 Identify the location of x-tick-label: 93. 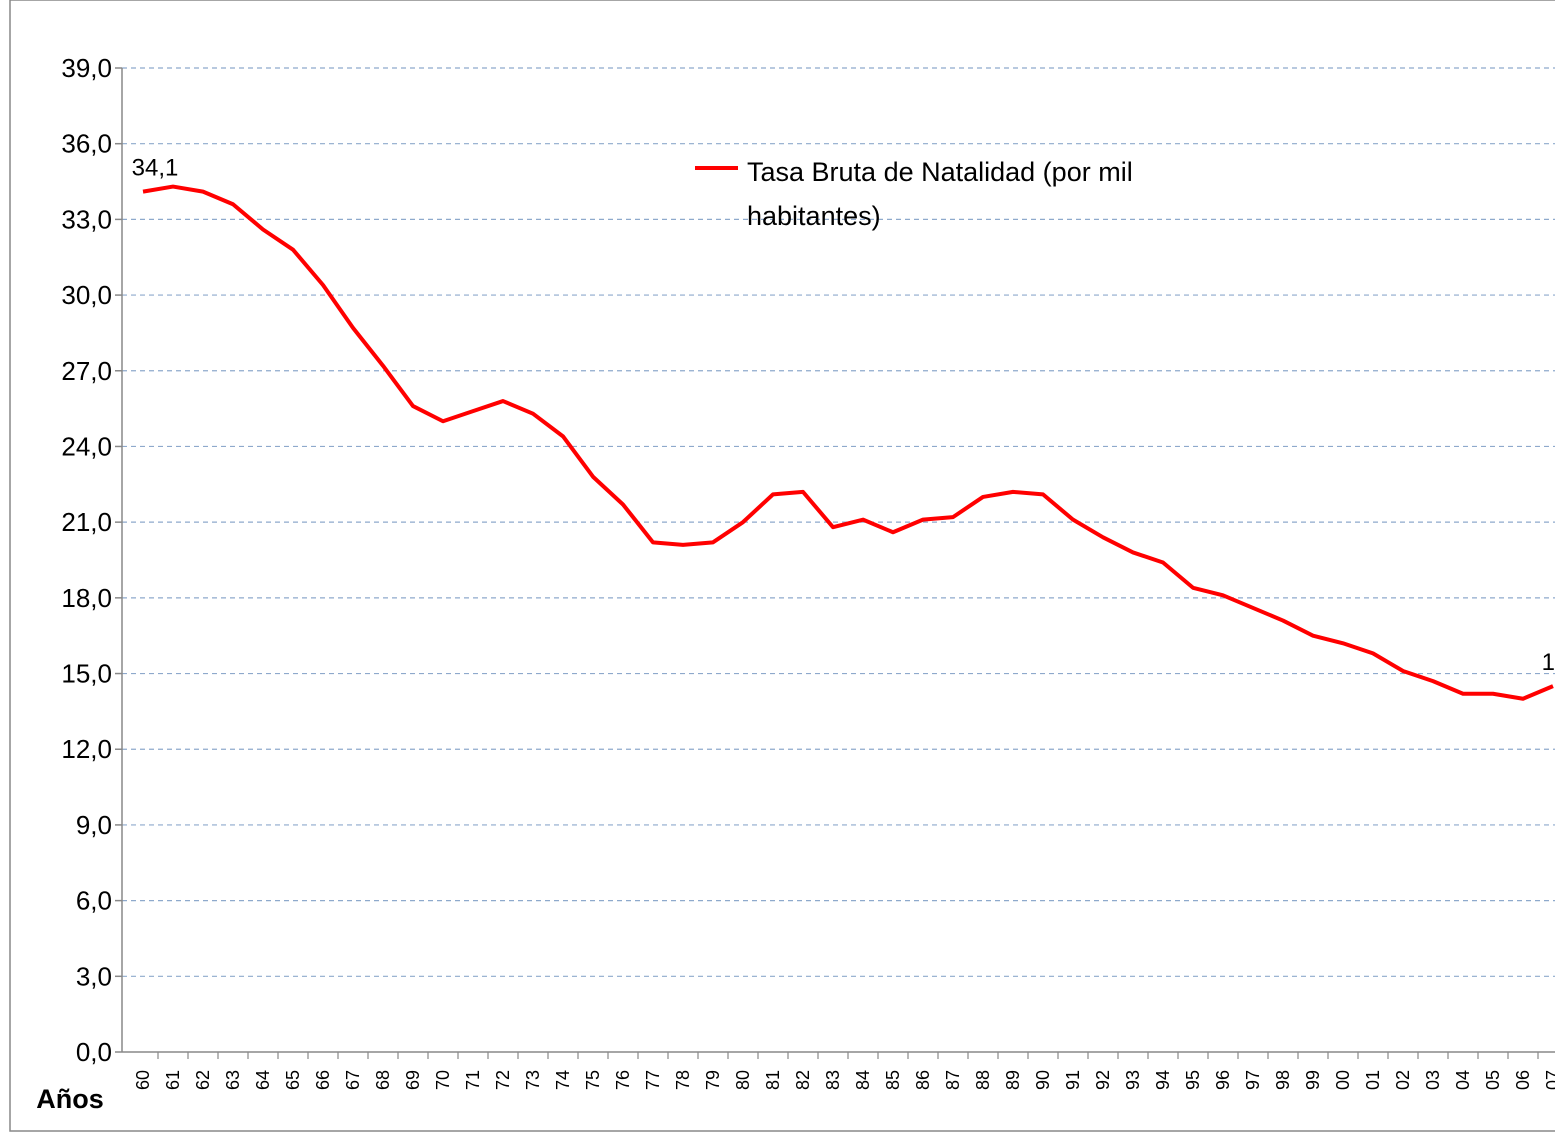
(1133, 1080).